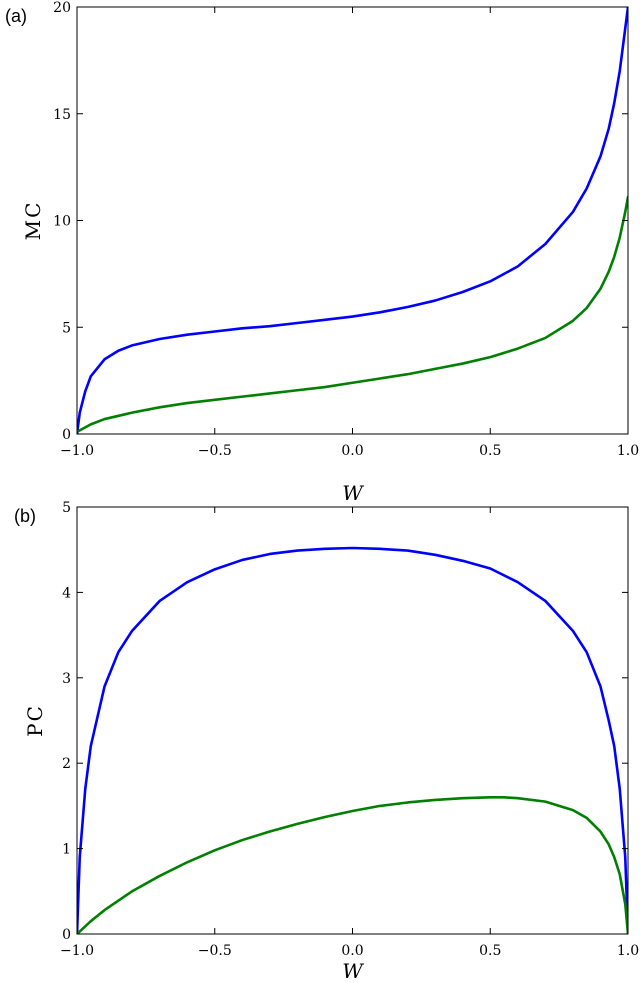 The image size is (640, 983). What do you see at coordinates (33, 221) in the screenshot?
I see `y-axis-label: MC` at bounding box center [33, 221].